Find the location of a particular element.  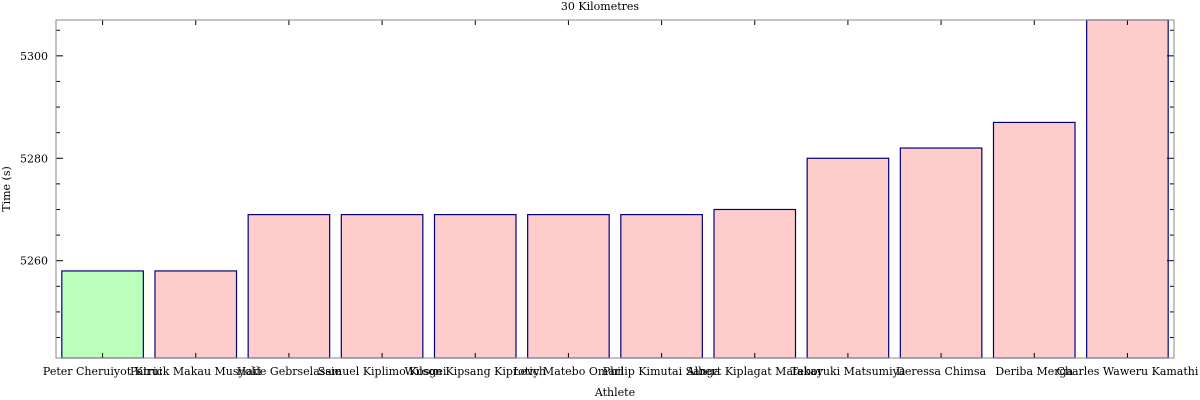

x-tick-label: Patrick Makau Musyoki is located at coordinates (196, 371).